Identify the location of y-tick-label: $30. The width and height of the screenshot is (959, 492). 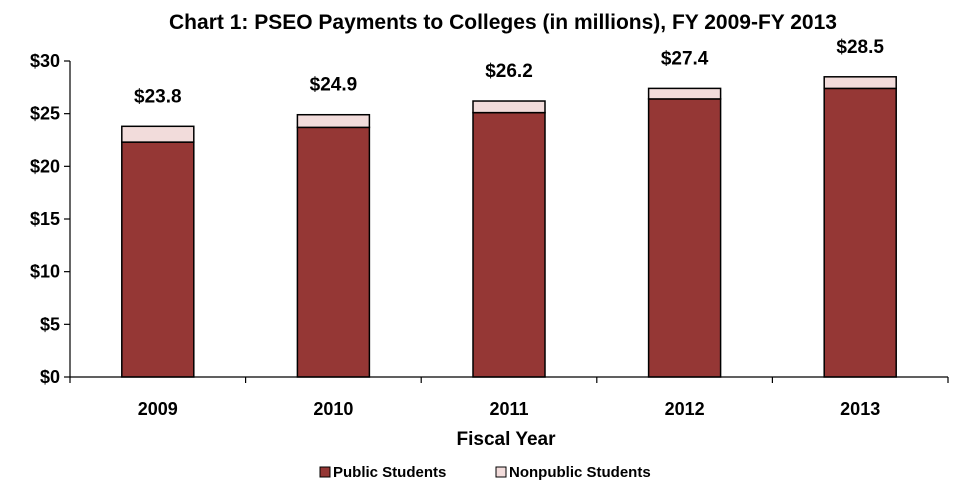
(45, 61).